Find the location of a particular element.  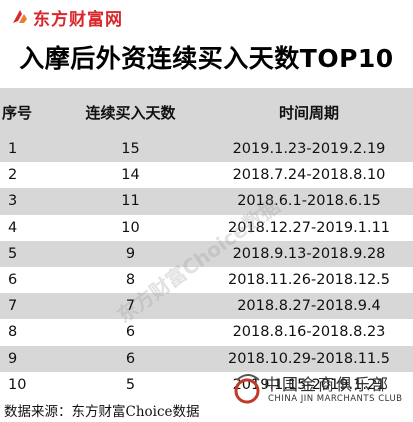

brand-bar: 东方财富网 is located at coordinates (206, 17).